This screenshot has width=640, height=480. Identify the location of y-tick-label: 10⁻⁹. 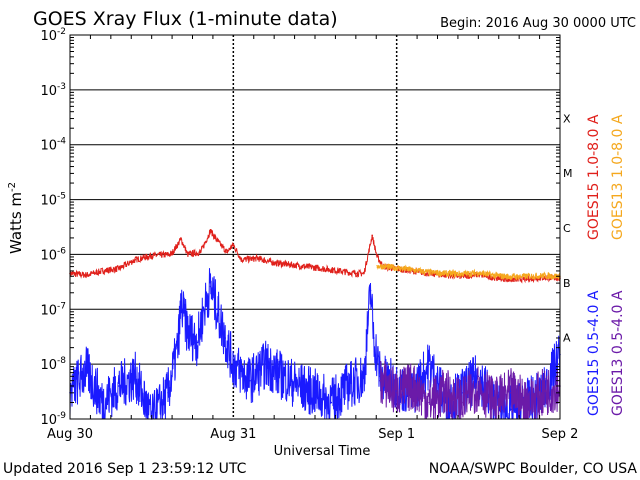
(53, 419).